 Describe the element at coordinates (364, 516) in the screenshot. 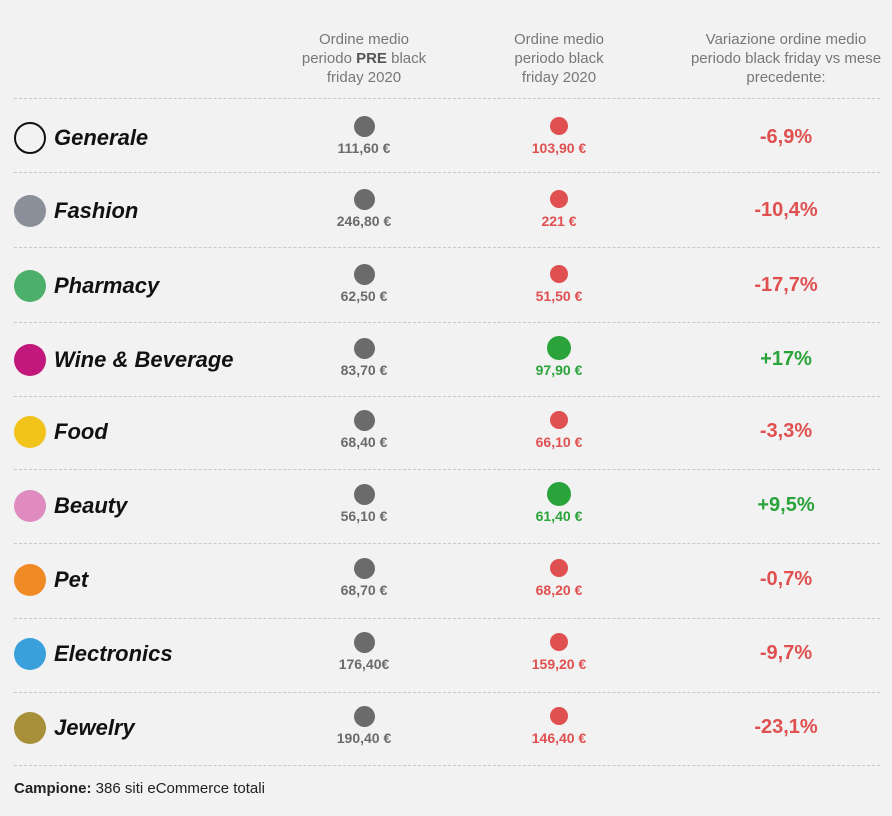

I see `pre-value: 56,10 €` at that location.